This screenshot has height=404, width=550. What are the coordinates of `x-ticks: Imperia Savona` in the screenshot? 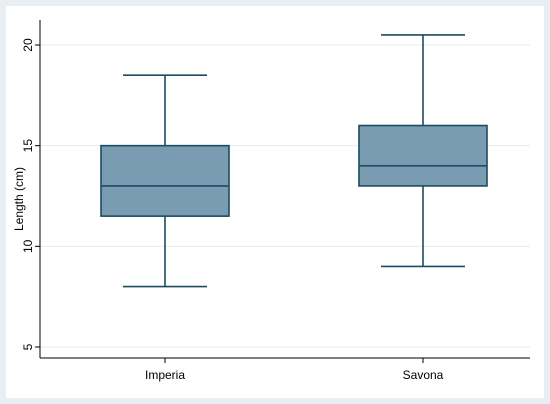 It's located at (294, 370).